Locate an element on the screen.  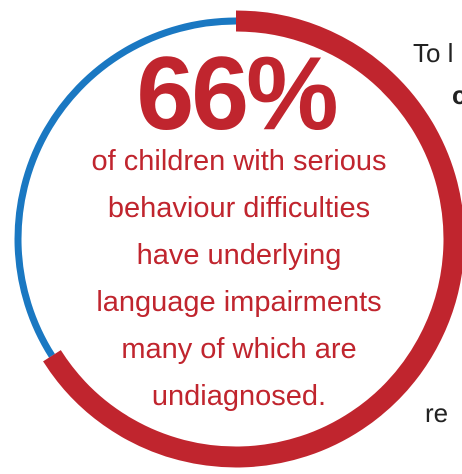
stat-description-line: many of which are is located at coordinates (239, 349).